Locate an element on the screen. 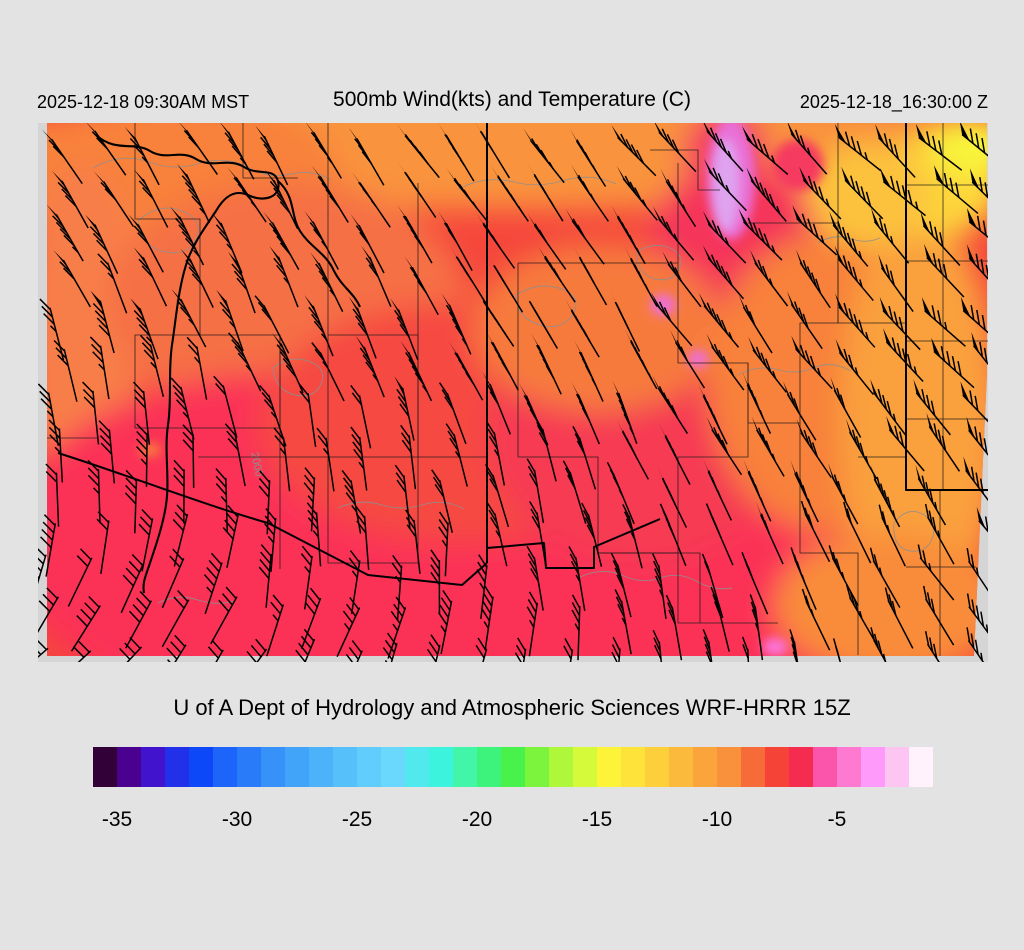  colorbar-tick-label: -15 is located at coordinates (597, 819).